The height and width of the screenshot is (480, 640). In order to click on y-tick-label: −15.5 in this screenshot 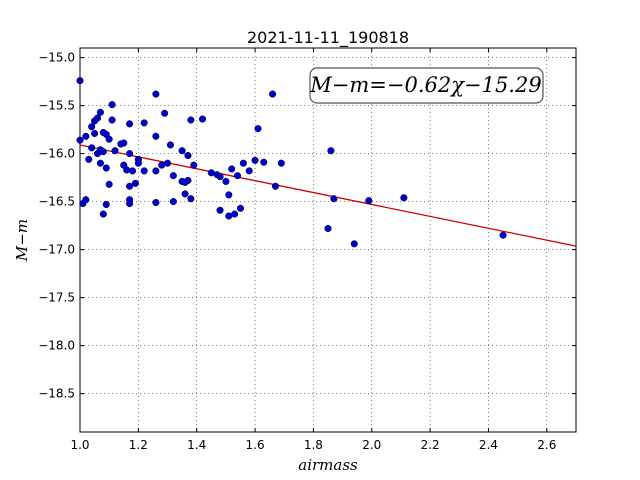, I will do `click(56, 106)`.